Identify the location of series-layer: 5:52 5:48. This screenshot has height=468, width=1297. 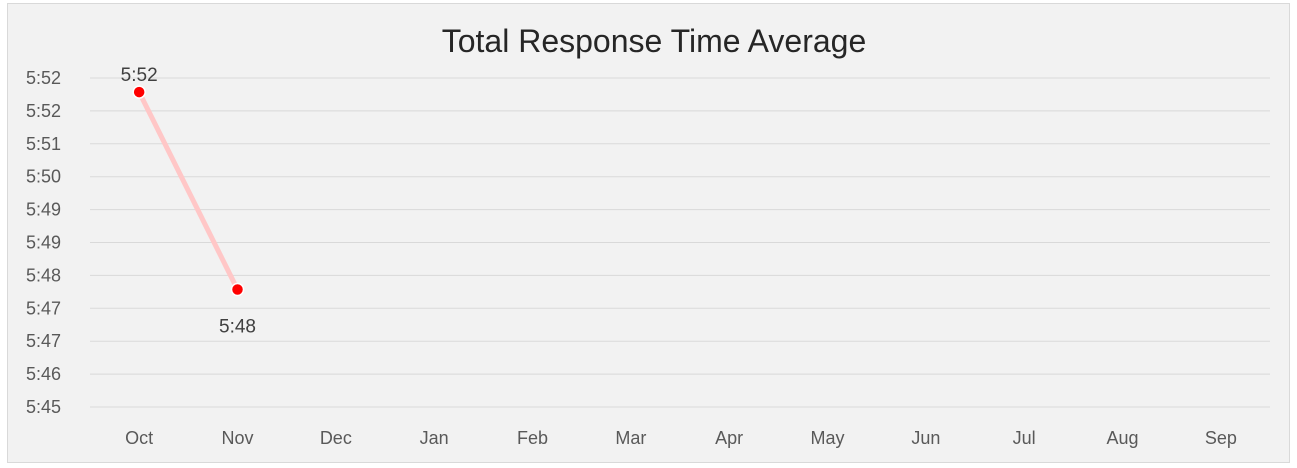
(188, 201).